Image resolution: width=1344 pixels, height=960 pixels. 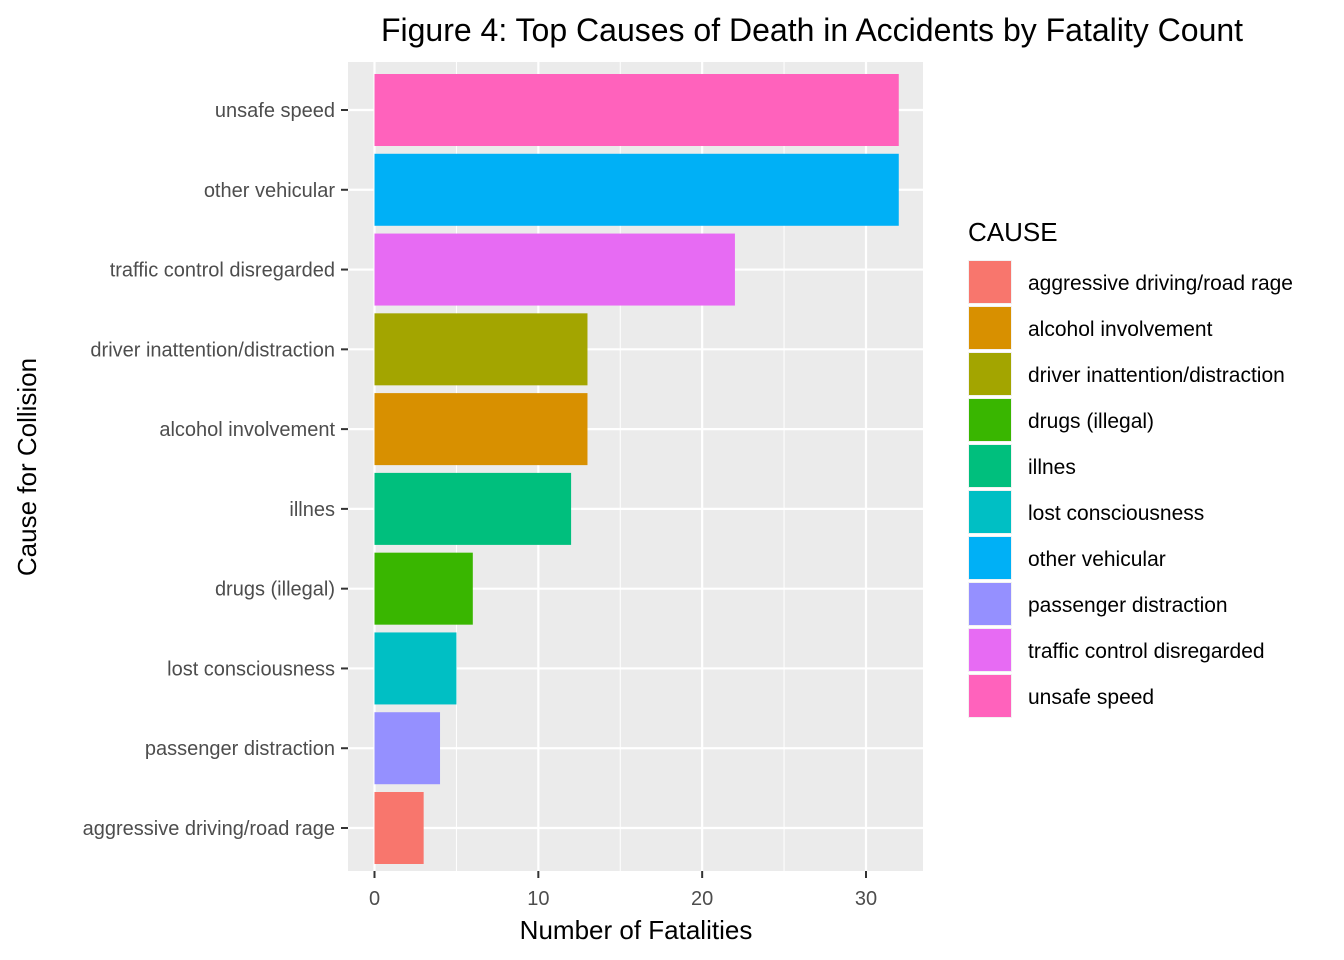 What do you see at coordinates (1116, 513) in the screenshot?
I see `legend-label: lost consciousness` at bounding box center [1116, 513].